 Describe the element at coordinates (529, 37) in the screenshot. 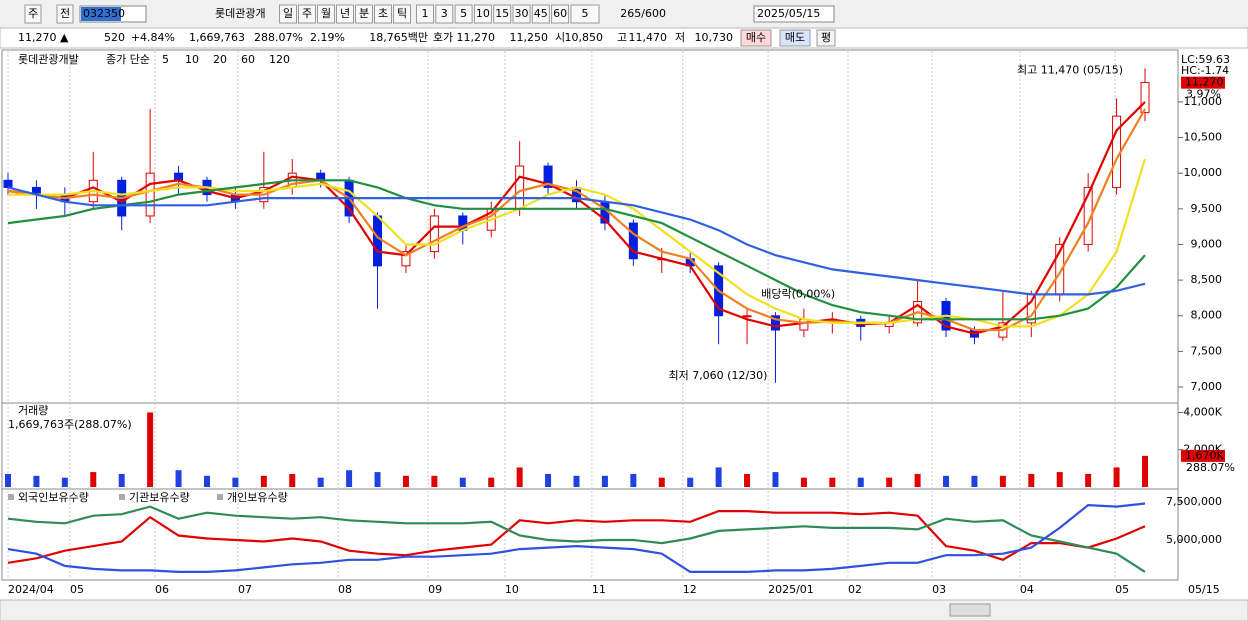

I see `info-bid: 11,250` at that location.